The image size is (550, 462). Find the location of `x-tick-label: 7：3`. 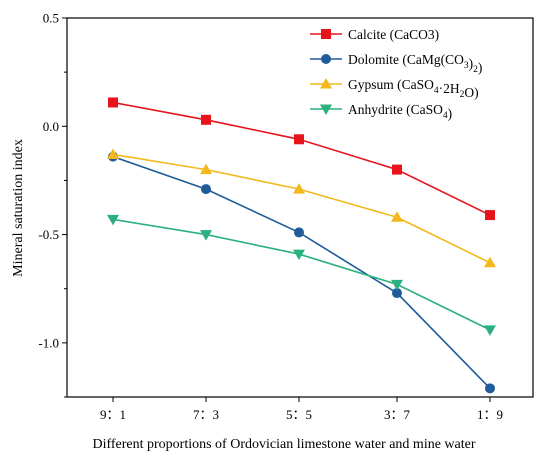

x-tick-label: 7：3 is located at coordinates (206, 414).